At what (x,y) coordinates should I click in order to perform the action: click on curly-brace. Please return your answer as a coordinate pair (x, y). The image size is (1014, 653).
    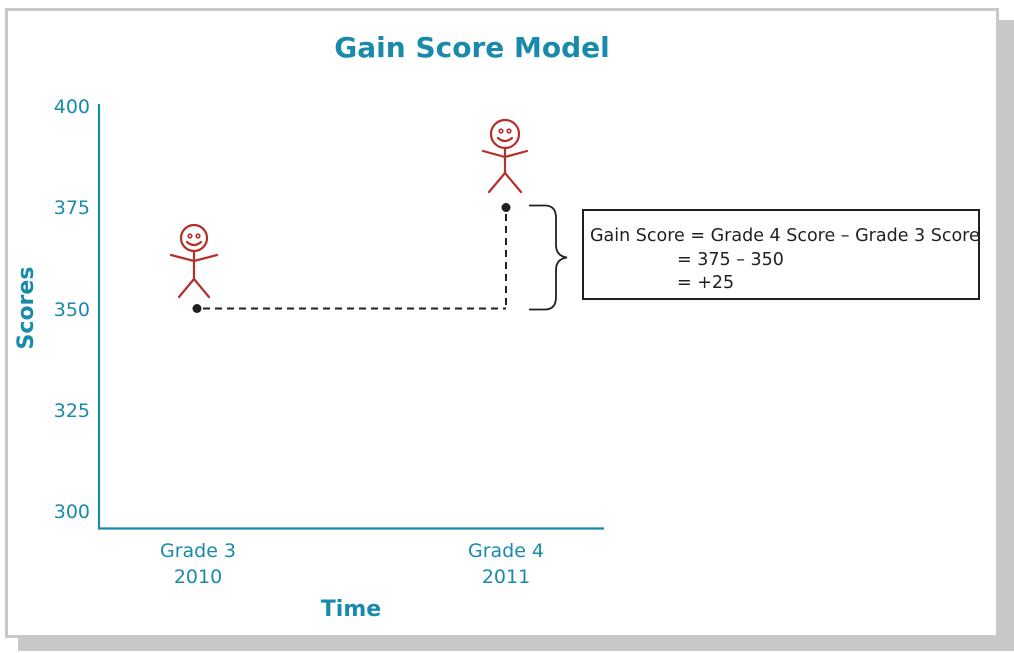
    Looking at the image, I should click on (548, 257).